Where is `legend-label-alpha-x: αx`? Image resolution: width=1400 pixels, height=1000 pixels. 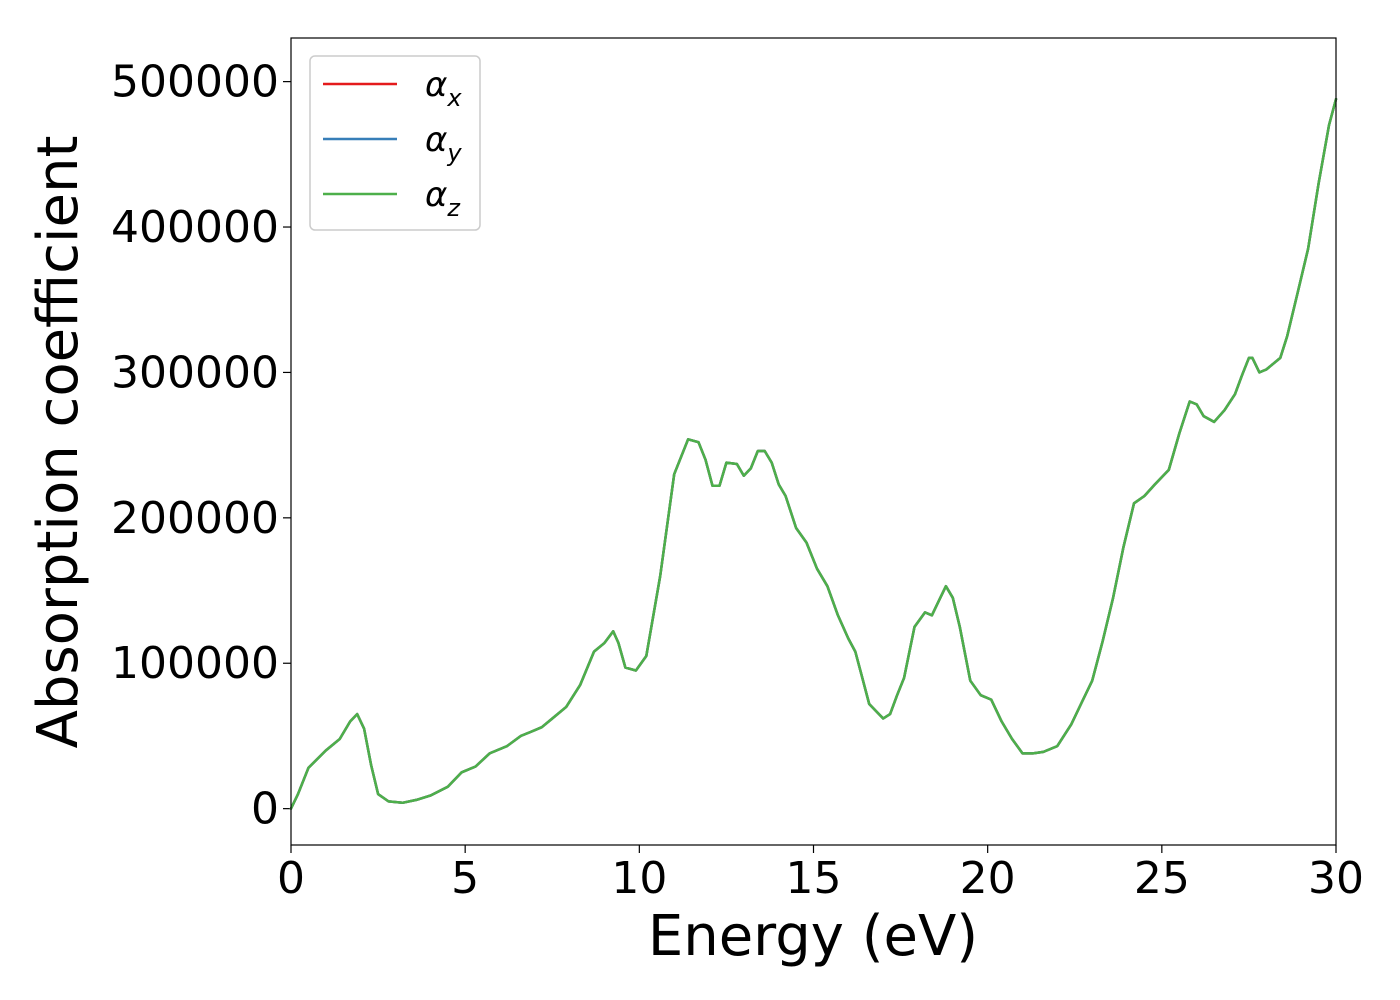 legend-label-alpha-x: αx is located at coordinates (443, 88).